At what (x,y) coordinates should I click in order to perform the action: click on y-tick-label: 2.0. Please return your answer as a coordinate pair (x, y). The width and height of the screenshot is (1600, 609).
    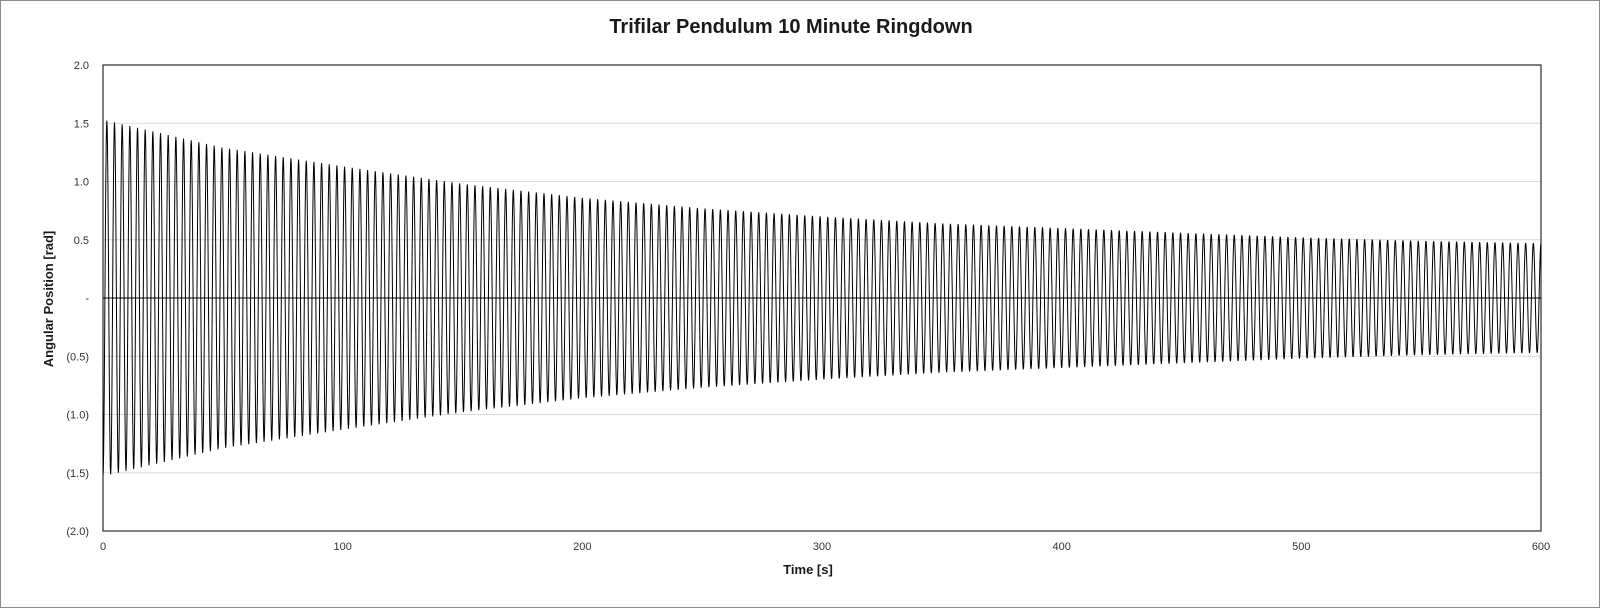
    Looking at the image, I should click on (81, 66).